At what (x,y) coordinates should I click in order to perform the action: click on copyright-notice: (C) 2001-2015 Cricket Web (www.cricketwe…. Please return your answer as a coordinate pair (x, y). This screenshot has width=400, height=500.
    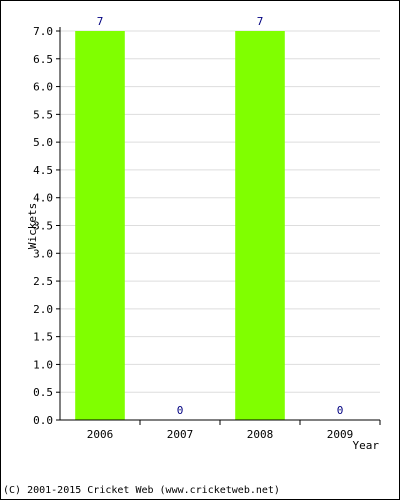
    Looking at the image, I should click on (141, 490).